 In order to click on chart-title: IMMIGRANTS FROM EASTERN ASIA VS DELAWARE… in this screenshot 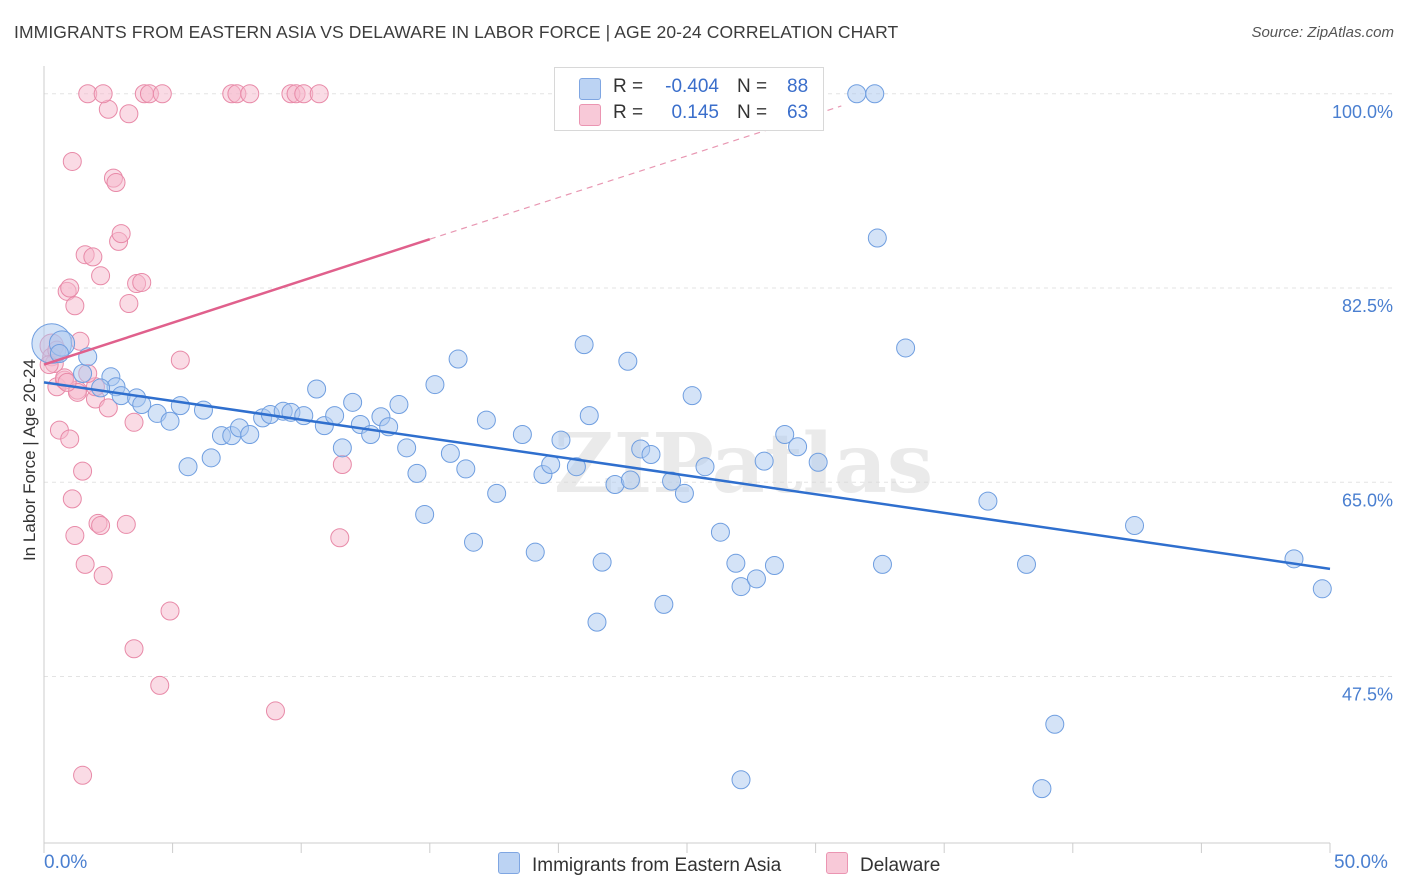, I will do `click(456, 32)`.